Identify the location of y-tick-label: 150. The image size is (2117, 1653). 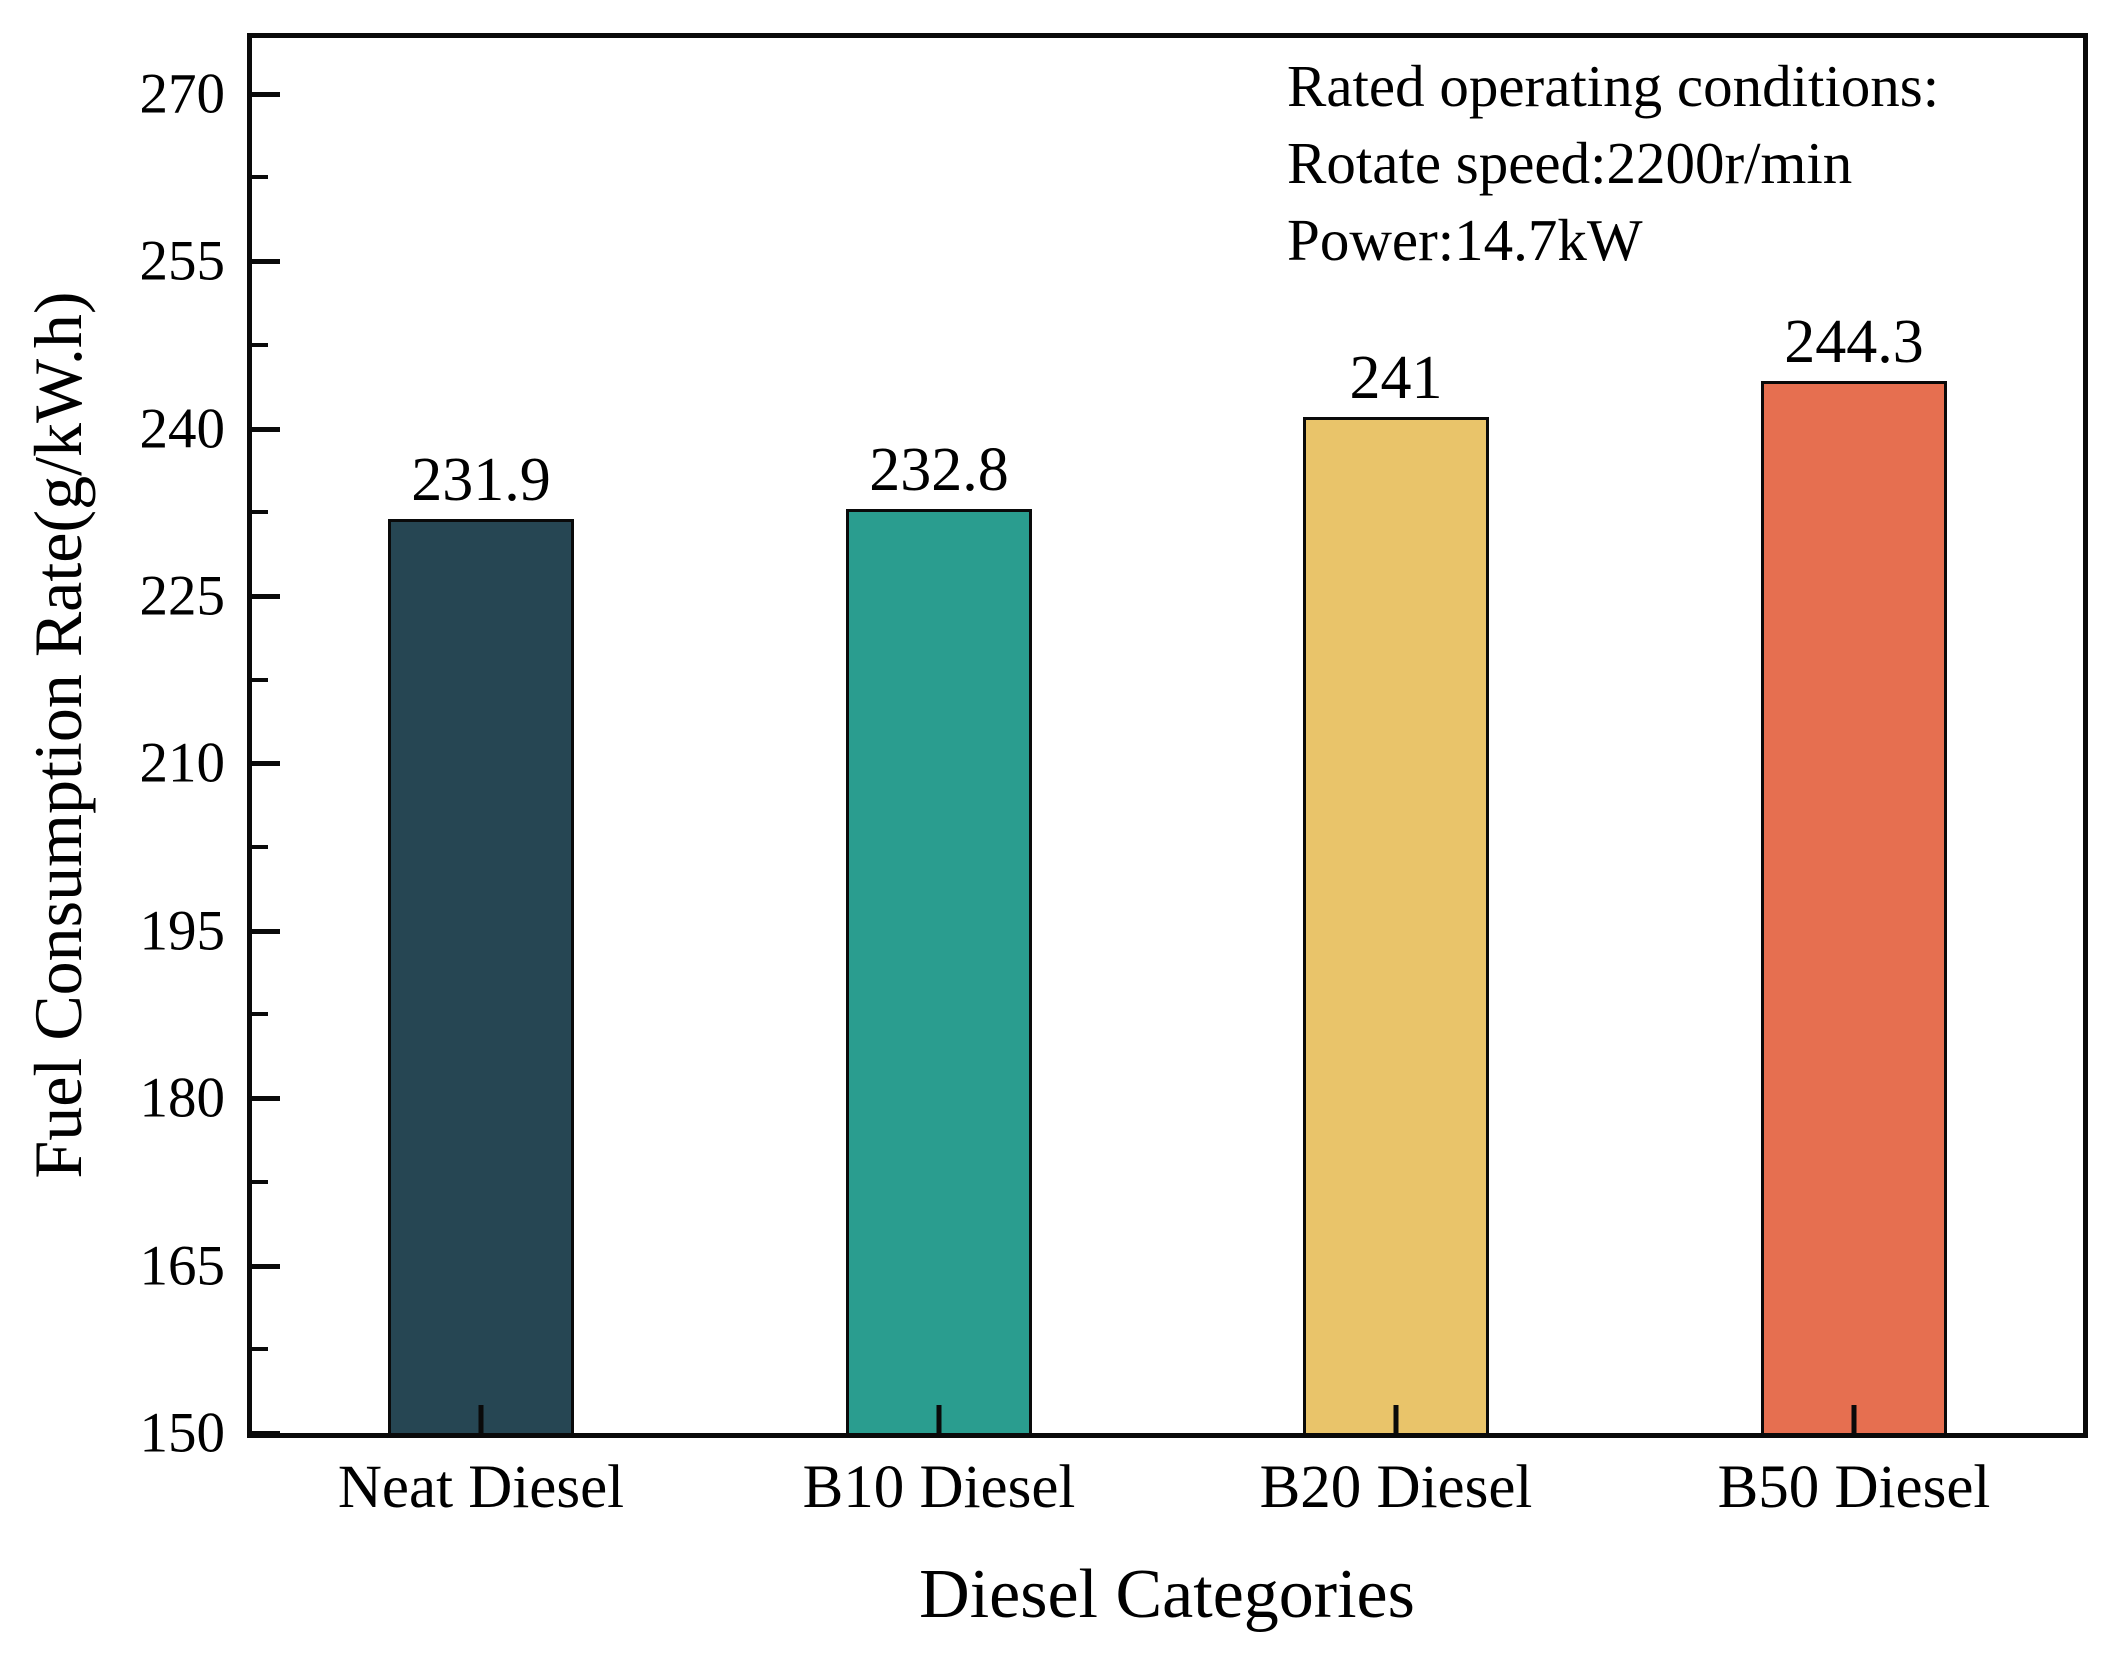
(182, 1433).